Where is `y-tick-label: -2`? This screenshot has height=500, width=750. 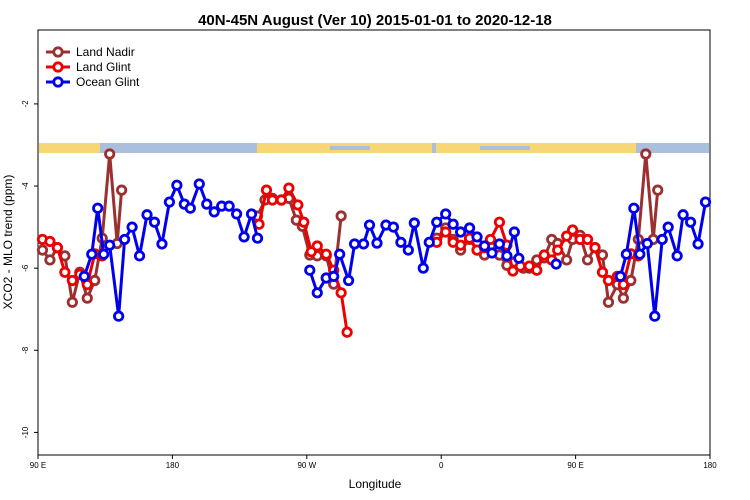 y-tick-label: -2 is located at coordinates (25, 104).